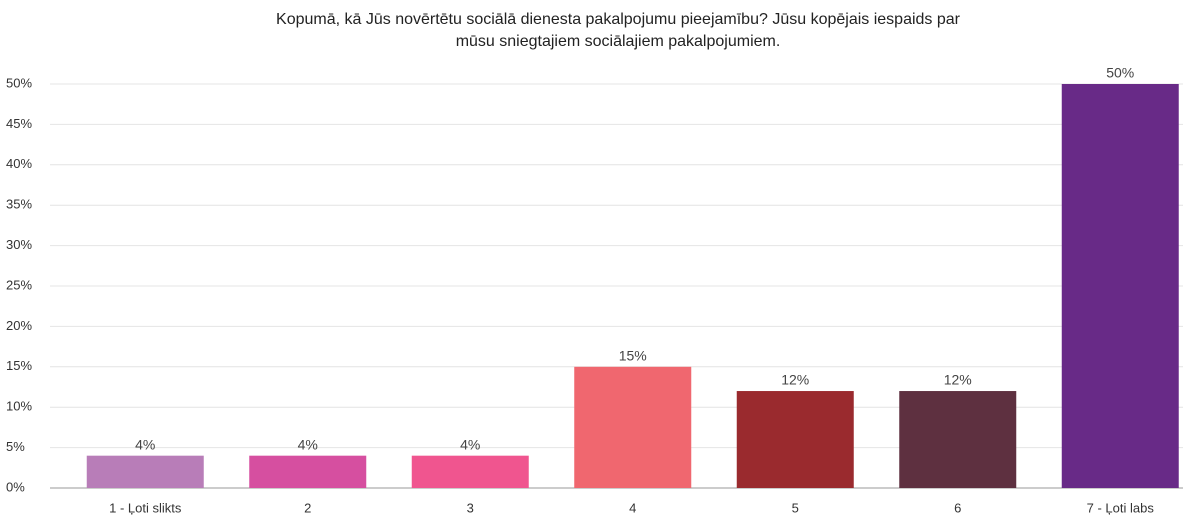 The height and width of the screenshot is (520, 1192). What do you see at coordinates (307, 507) in the screenshot?
I see `x-tick-label: 2` at bounding box center [307, 507].